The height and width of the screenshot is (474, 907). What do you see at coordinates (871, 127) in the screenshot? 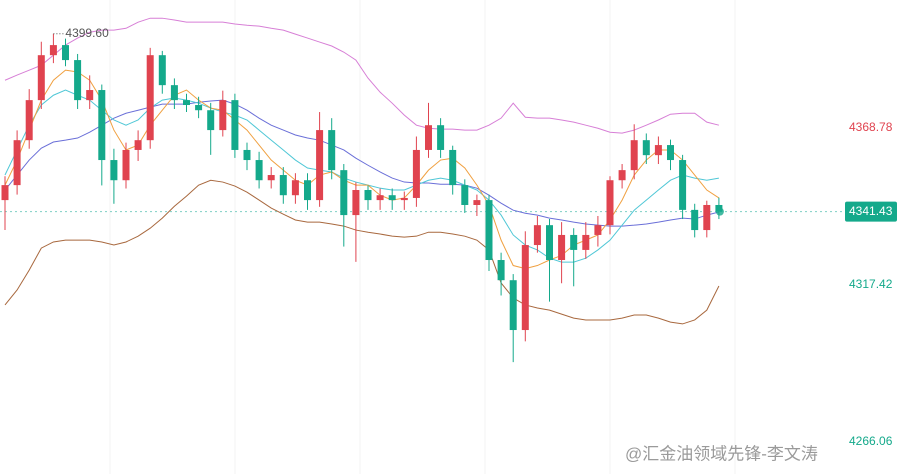
I see `y-tick-label: 4368.78` at bounding box center [871, 127].